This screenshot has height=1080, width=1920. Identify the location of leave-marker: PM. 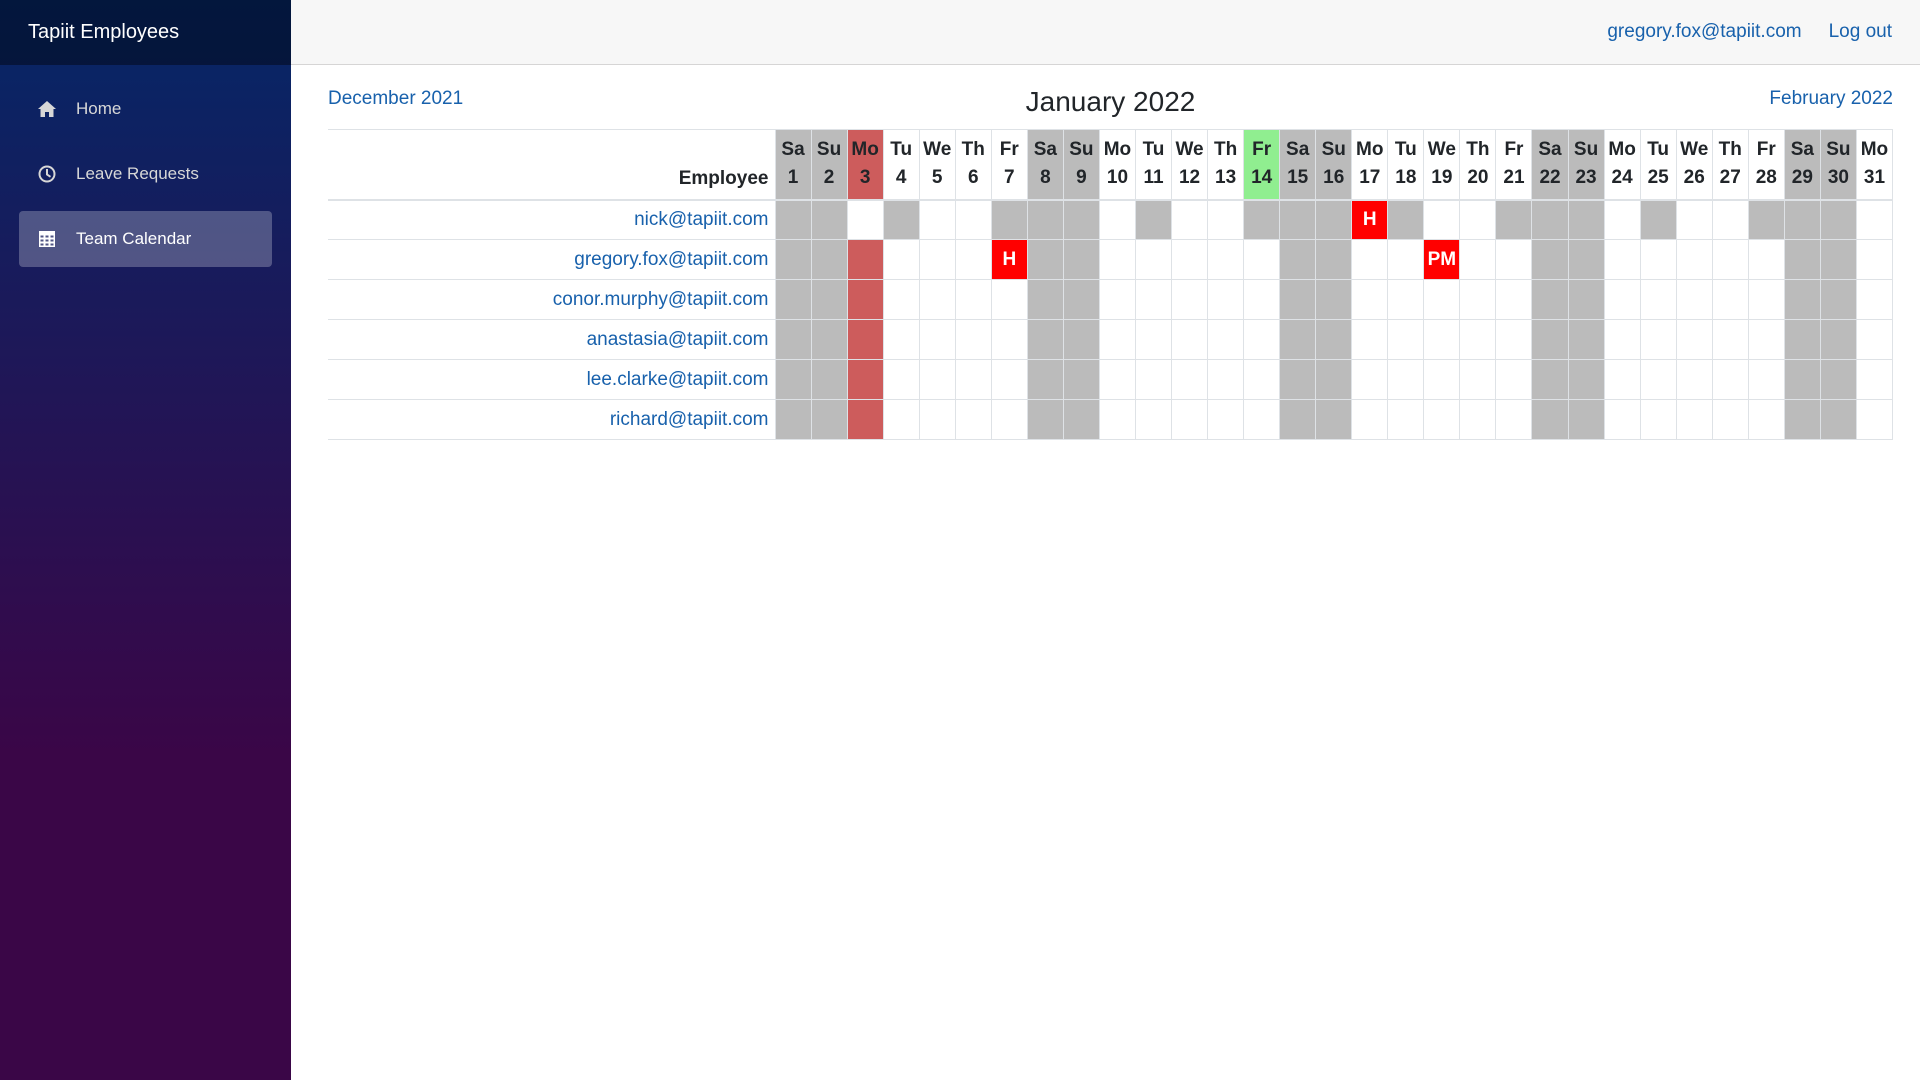
(1442, 259).